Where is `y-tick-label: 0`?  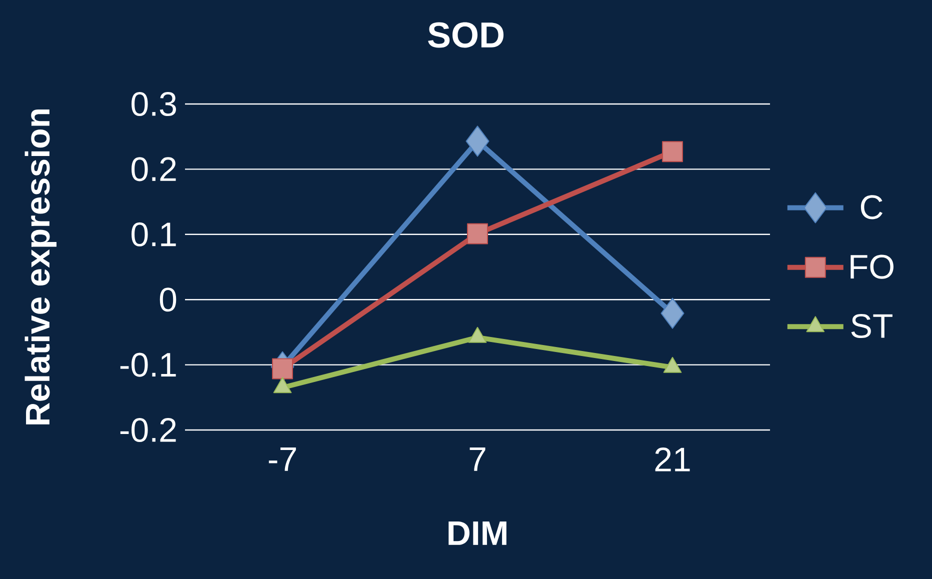 y-tick-label: 0 is located at coordinates (168, 300).